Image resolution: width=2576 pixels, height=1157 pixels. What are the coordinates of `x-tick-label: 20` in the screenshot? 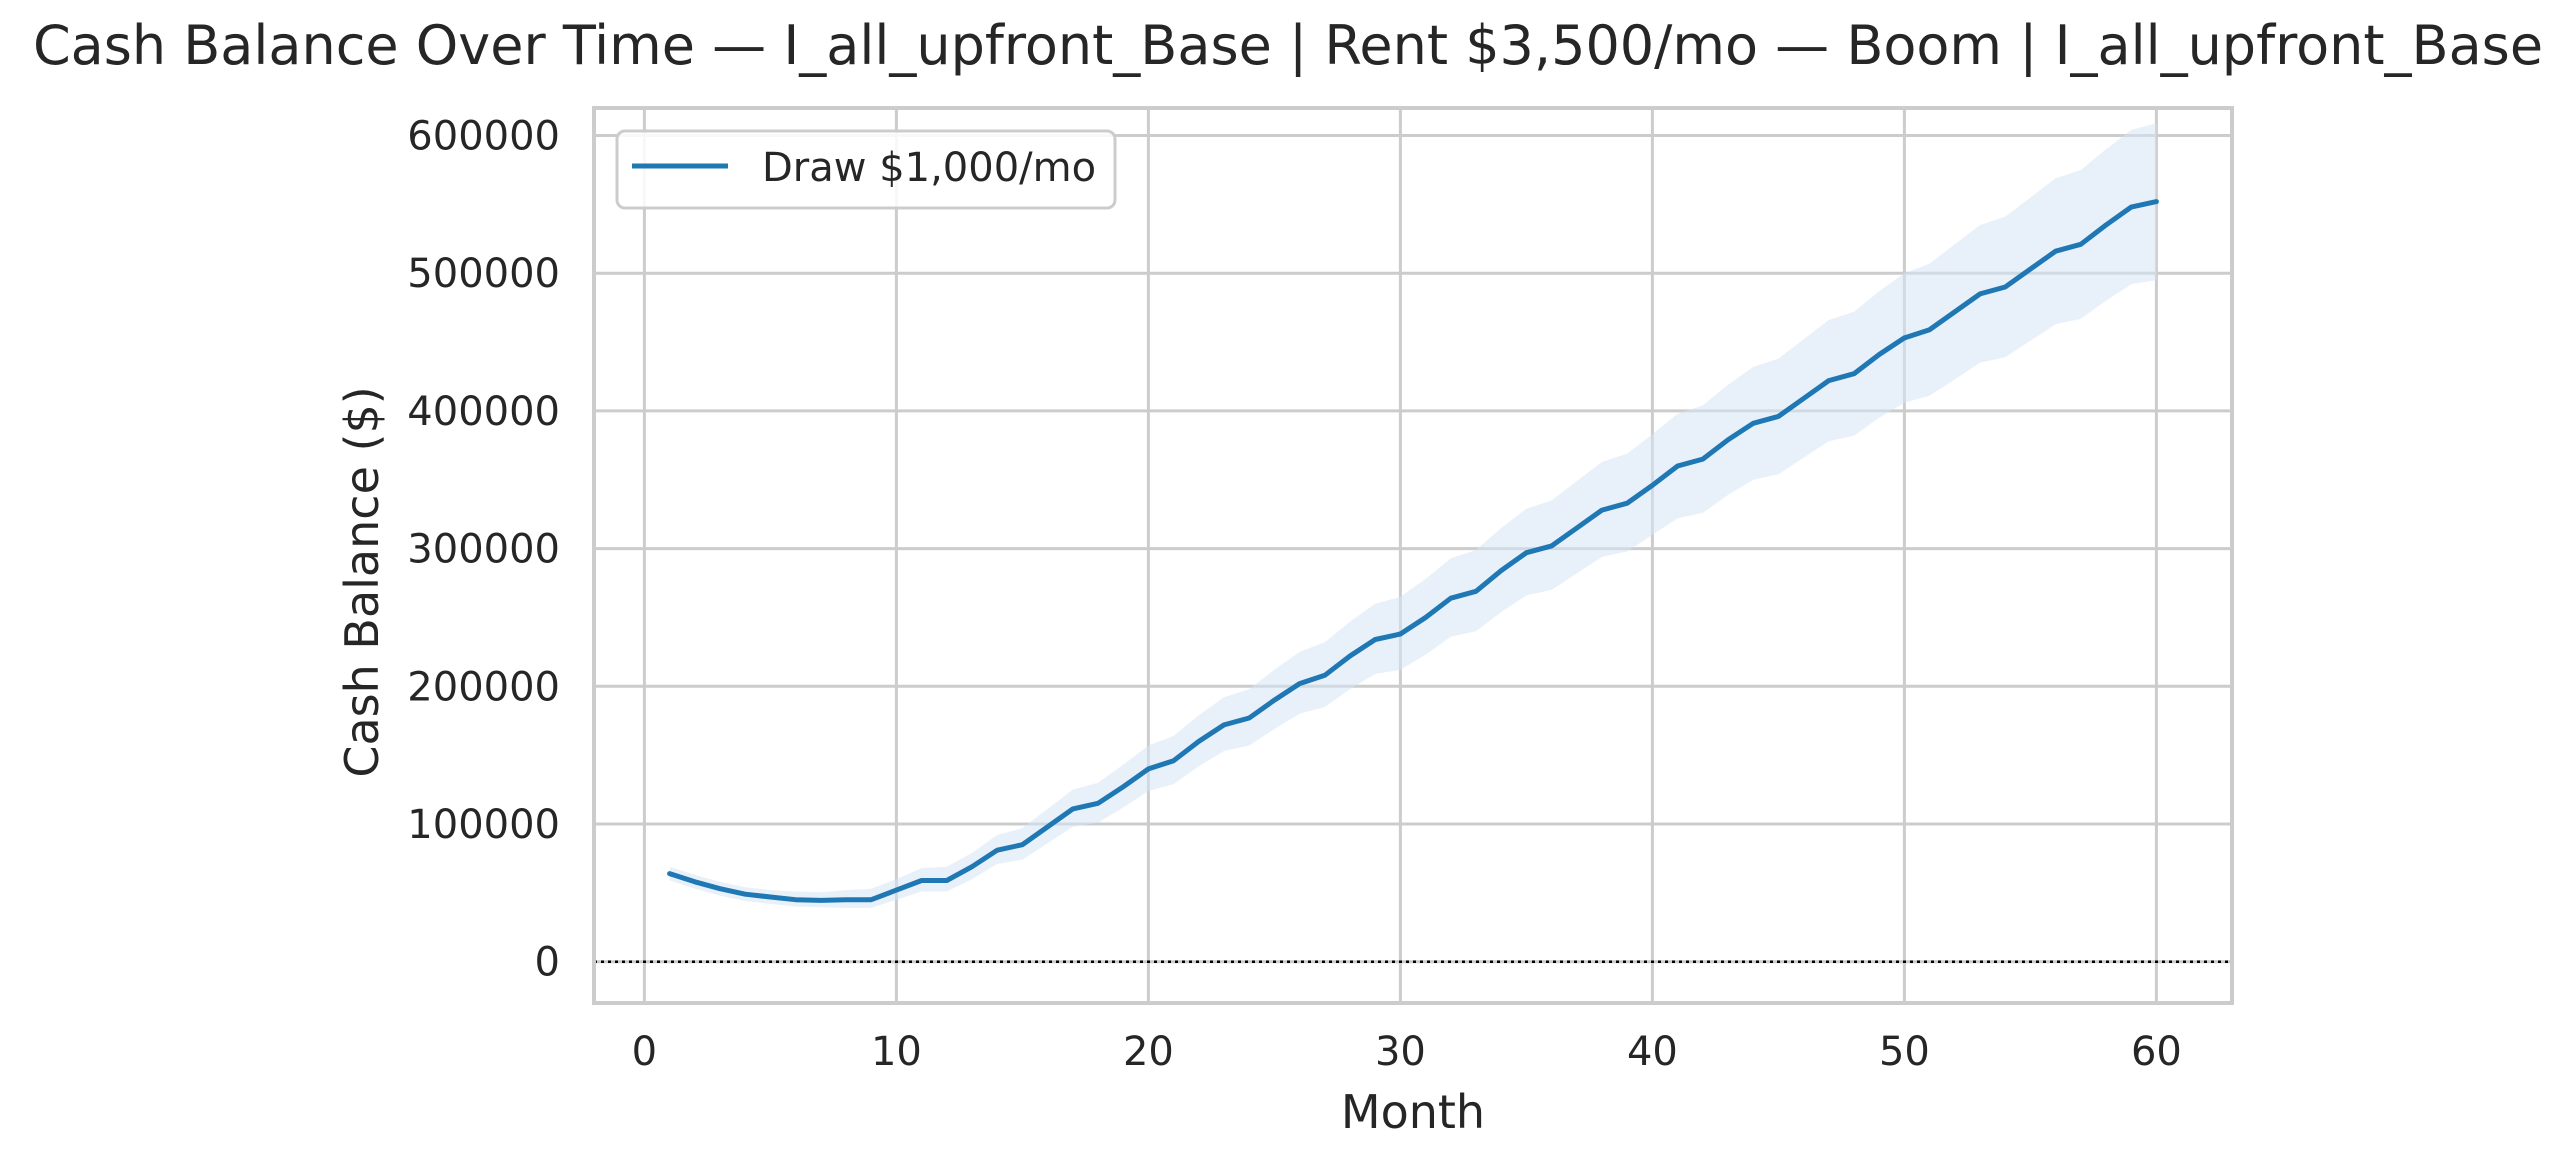 It's located at (1148, 1052).